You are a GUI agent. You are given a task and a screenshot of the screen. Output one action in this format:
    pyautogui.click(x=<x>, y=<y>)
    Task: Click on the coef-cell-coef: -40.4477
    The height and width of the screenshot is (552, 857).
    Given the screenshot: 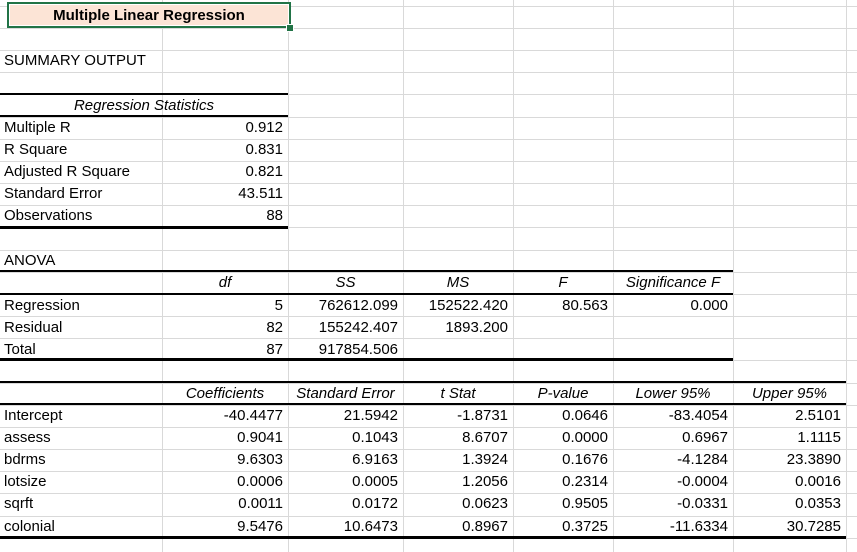 What is the action you would take?
    pyautogui.click(x=253, y=415)
    